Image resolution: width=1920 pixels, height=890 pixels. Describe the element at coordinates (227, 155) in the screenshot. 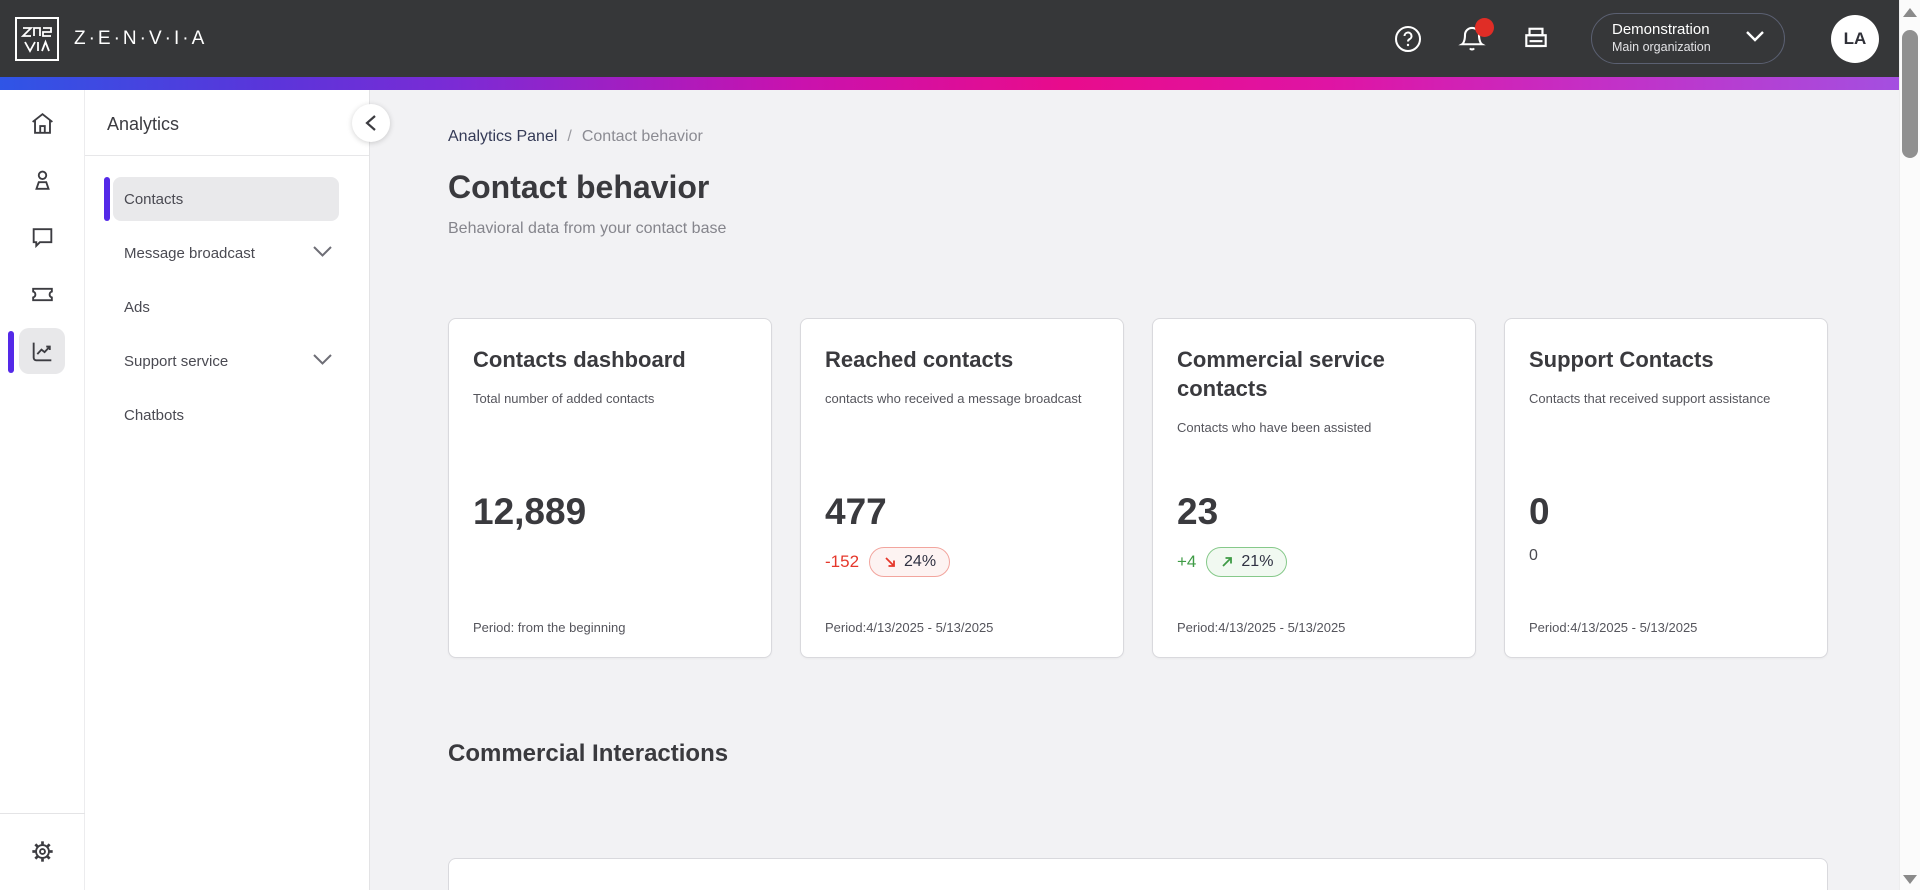

I see `sidebar-divider` at that location.